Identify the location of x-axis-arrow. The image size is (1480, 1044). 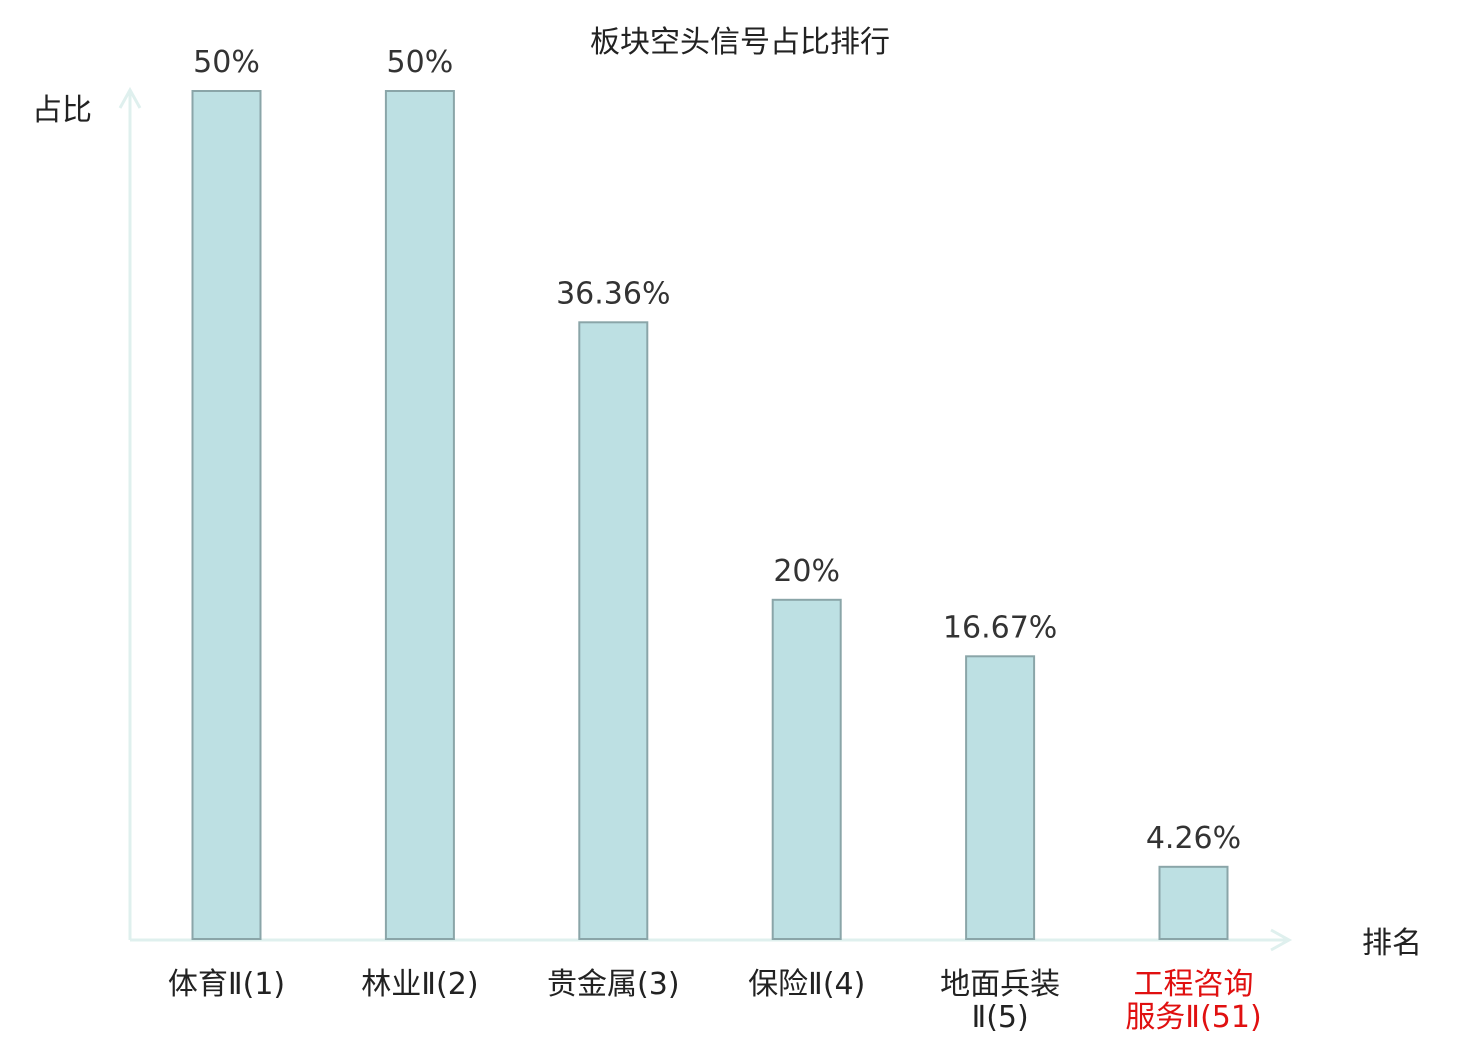
(1281, 940).